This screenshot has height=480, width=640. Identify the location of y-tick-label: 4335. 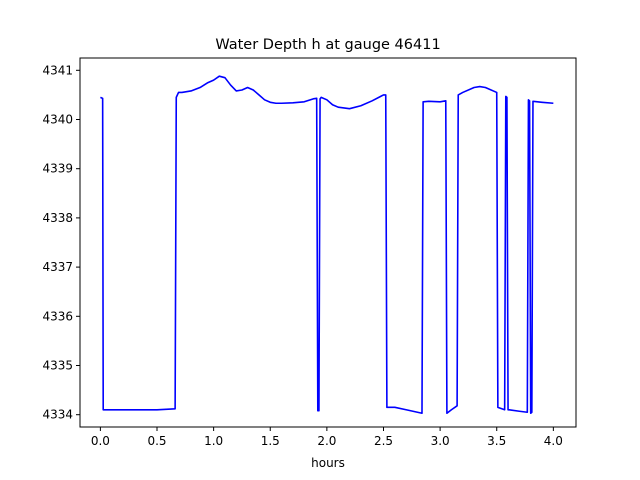
(57, 366).